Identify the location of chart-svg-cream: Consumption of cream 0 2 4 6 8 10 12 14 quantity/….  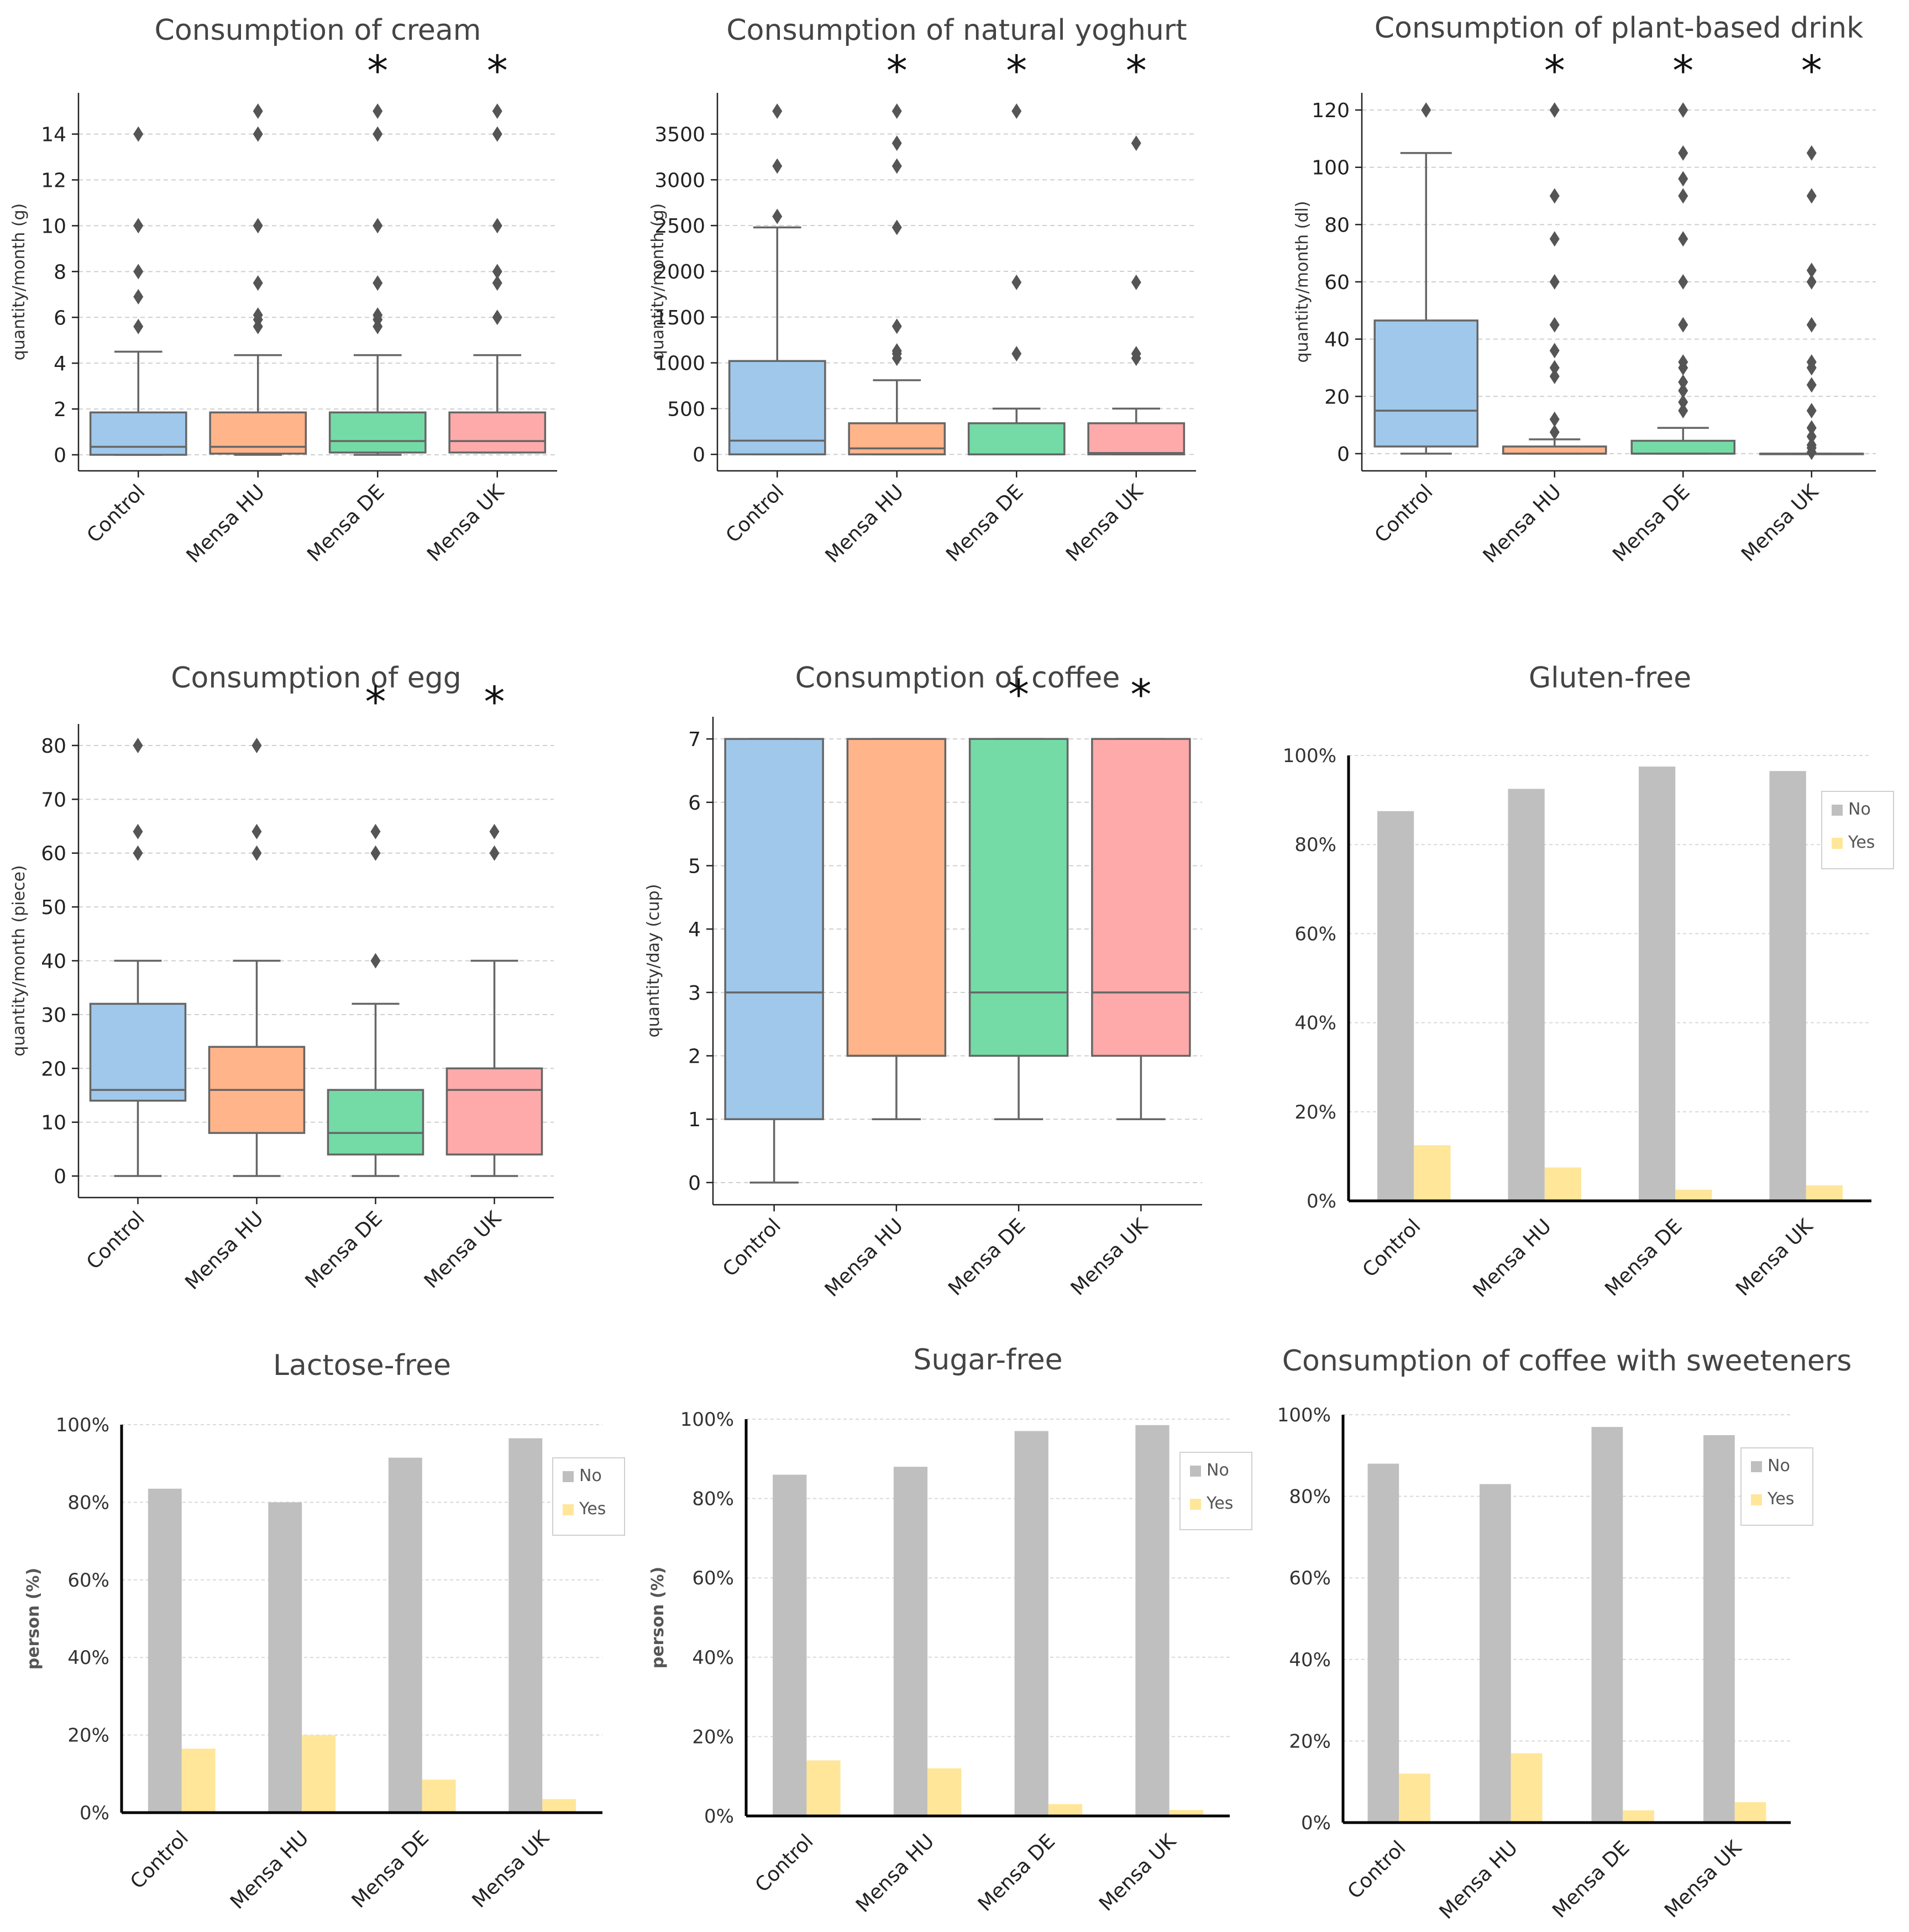
(283, 291).